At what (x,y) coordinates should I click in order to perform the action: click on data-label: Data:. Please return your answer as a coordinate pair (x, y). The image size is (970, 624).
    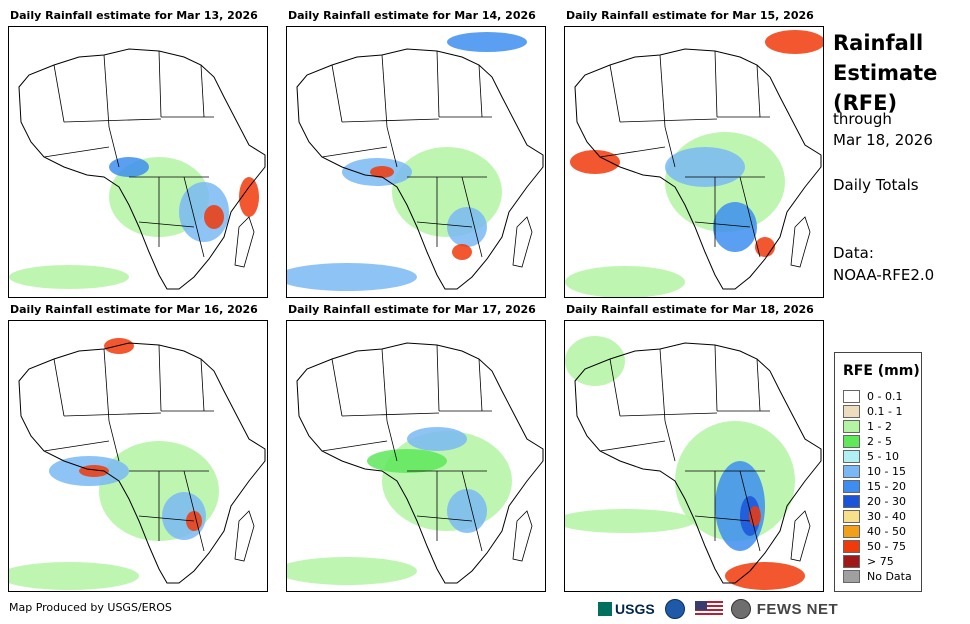
    Looking at the image, I should click on (853, 253).